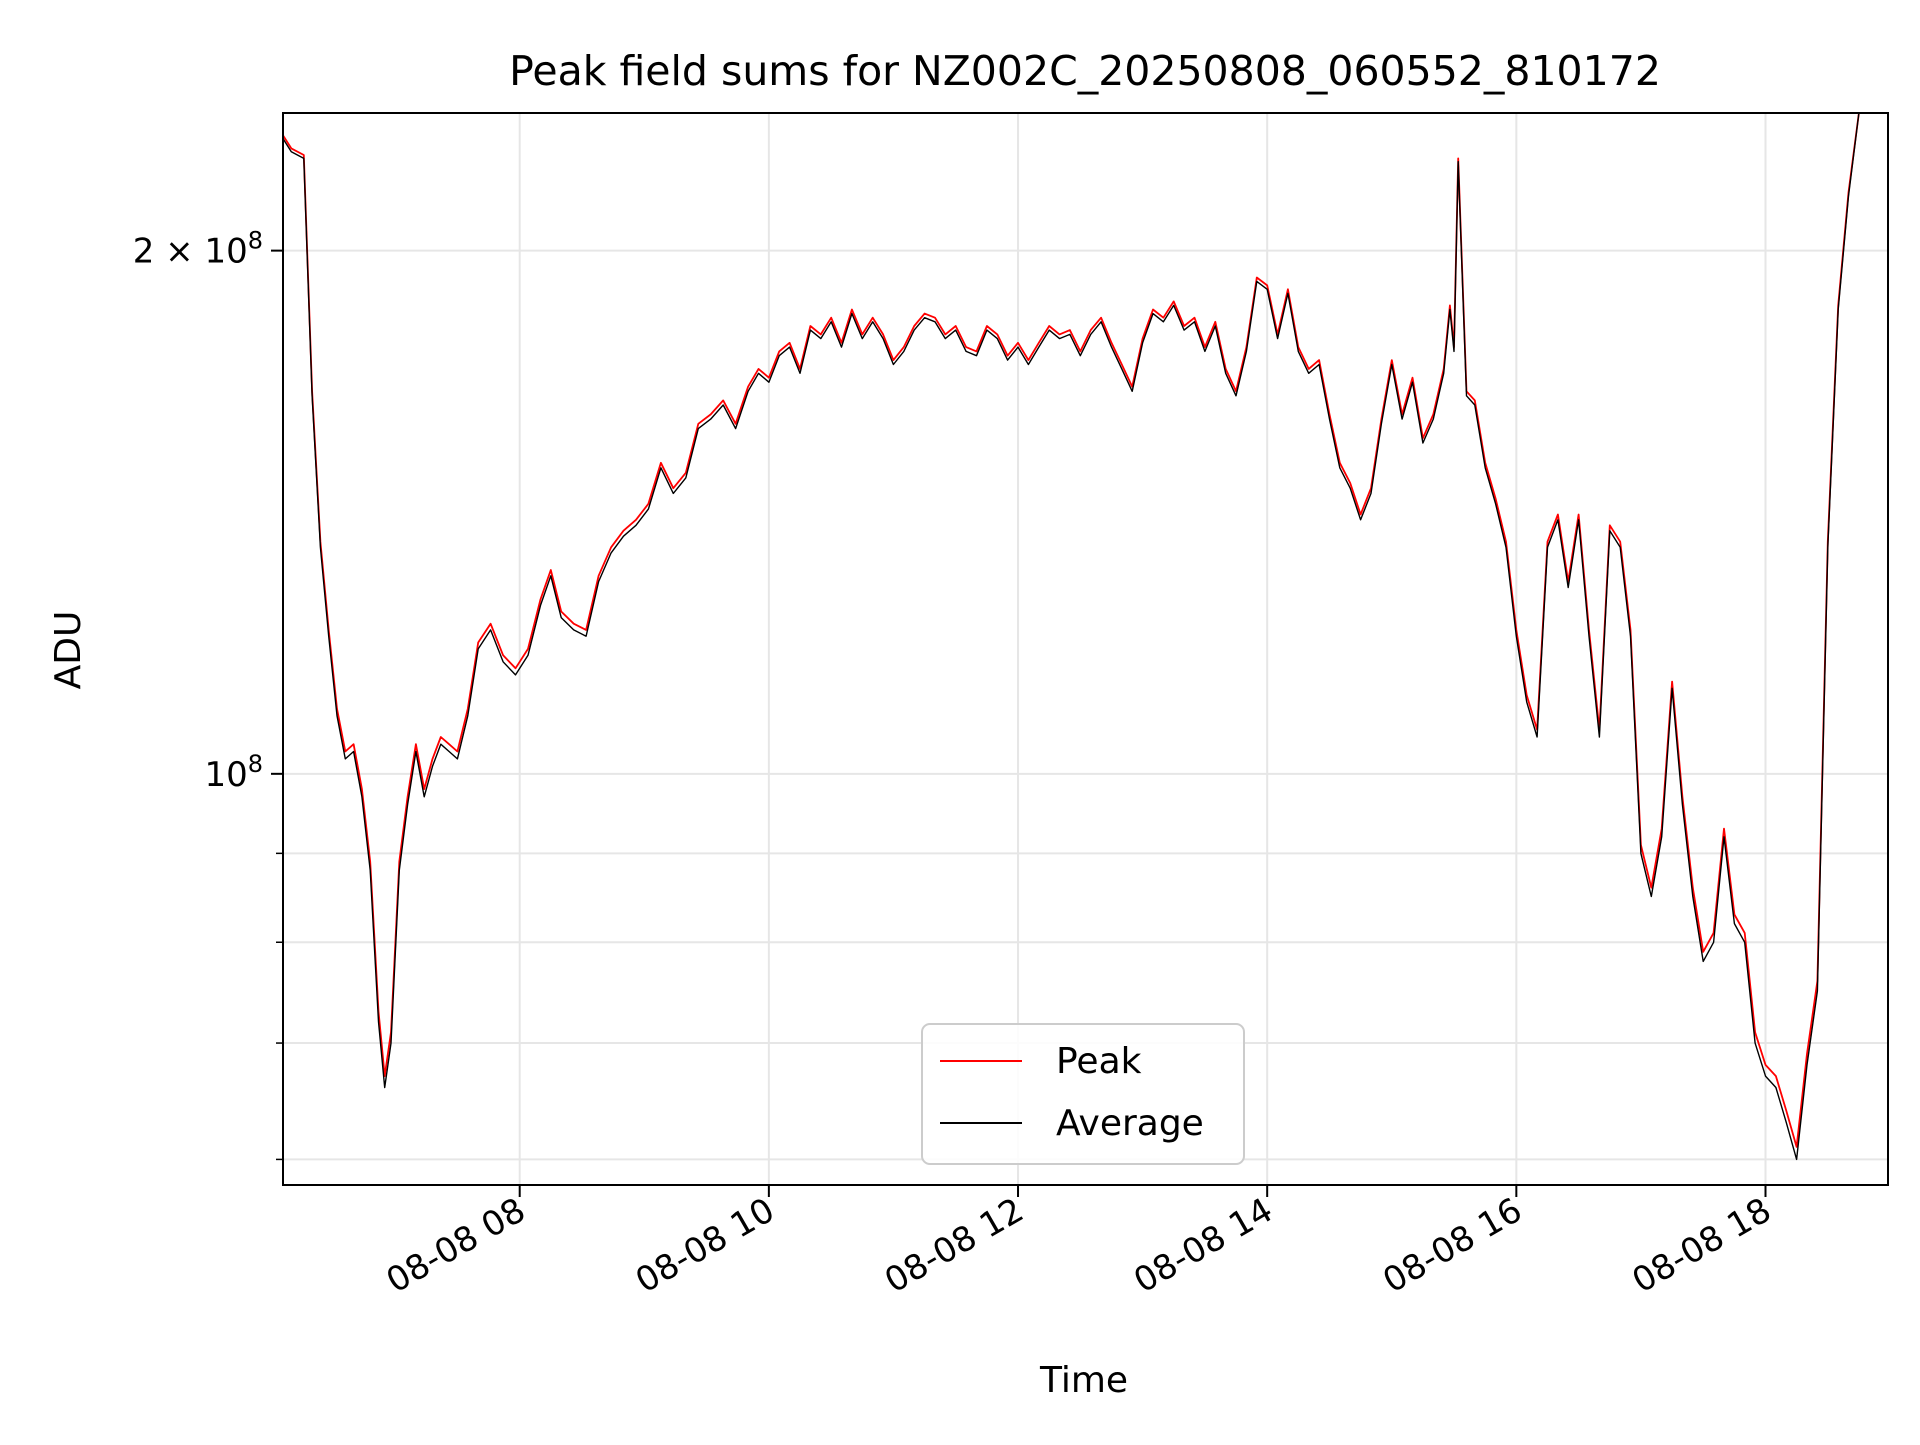 The image size is (1920, 1445). Describe the element at coordinates (169, 252) in the screenshot. I see `y-tick-label-coef: 2 ×` at that location.